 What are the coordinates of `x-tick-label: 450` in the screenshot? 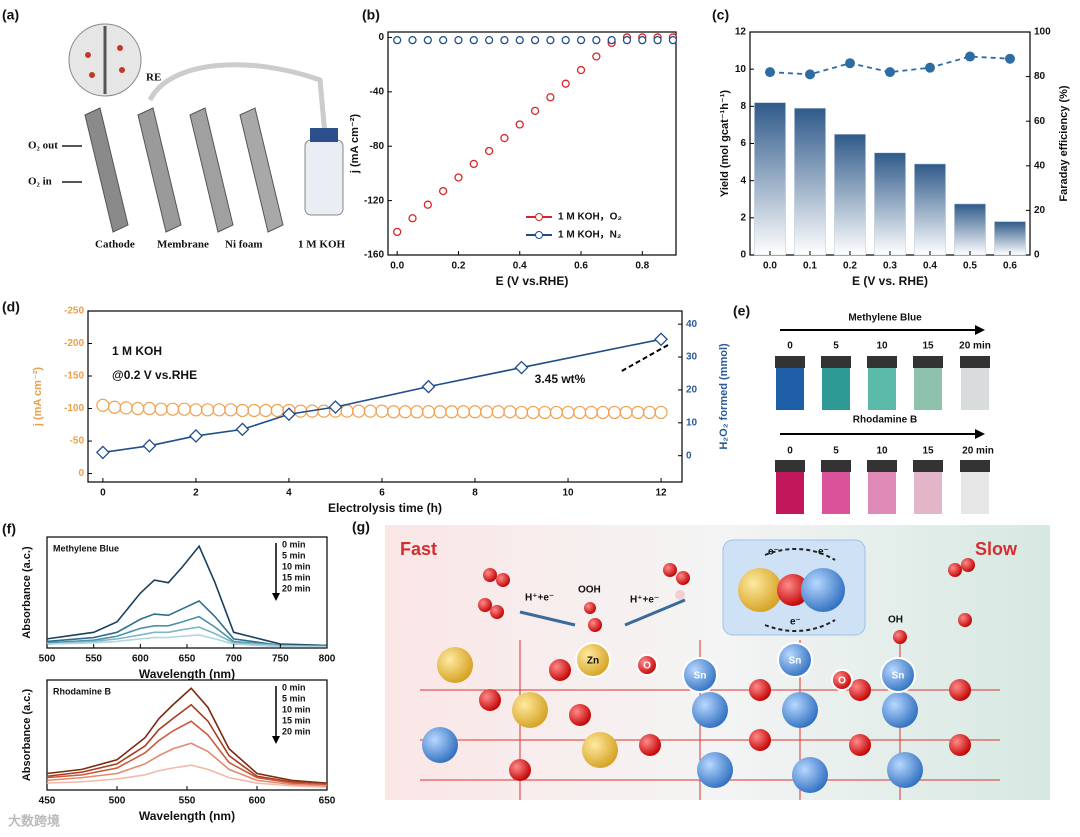 It's located at (47, 801).